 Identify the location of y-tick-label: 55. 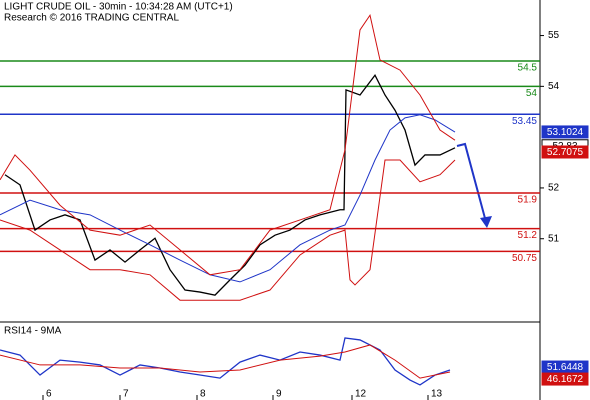
(554, 35).